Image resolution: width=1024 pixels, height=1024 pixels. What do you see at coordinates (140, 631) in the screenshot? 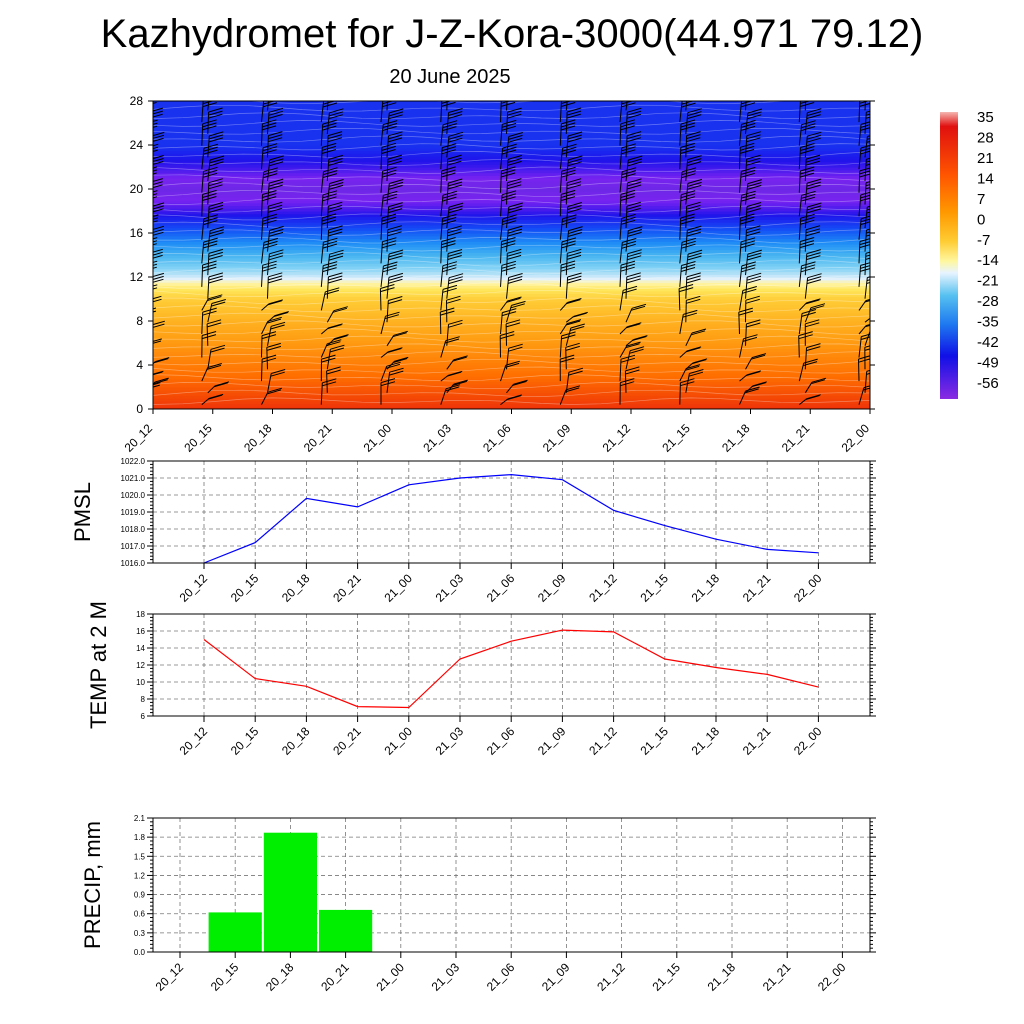
I see `y-tick-label: 16` at bounding box center [140, 631].